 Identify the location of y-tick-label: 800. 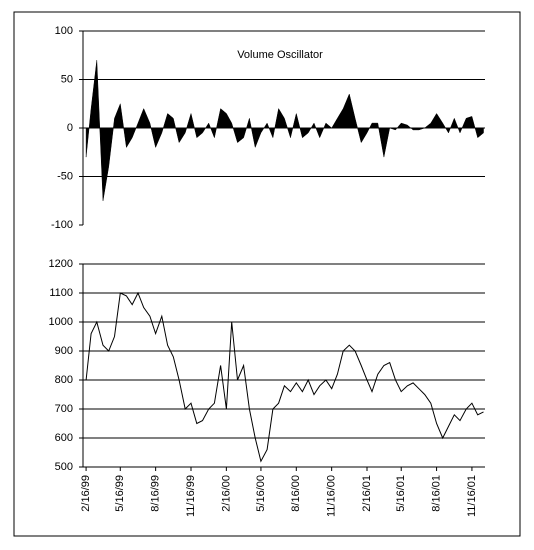
(64, 380).